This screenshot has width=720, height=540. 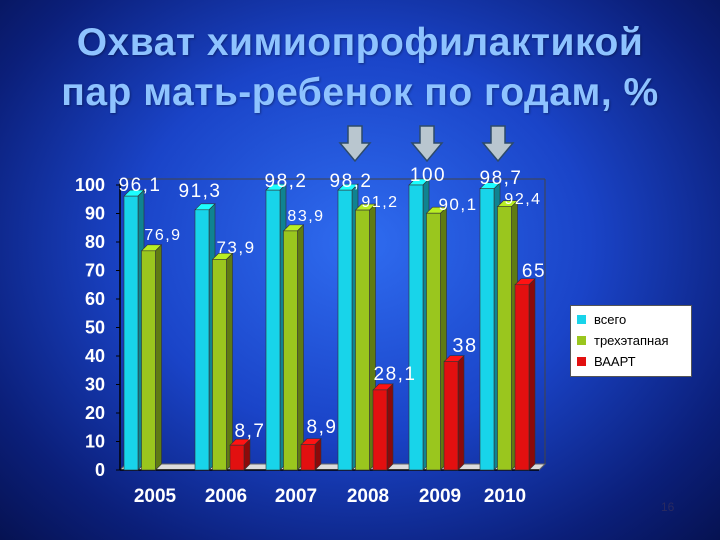 I want to click on data-label: 90,1, so click(x=457, y=204).